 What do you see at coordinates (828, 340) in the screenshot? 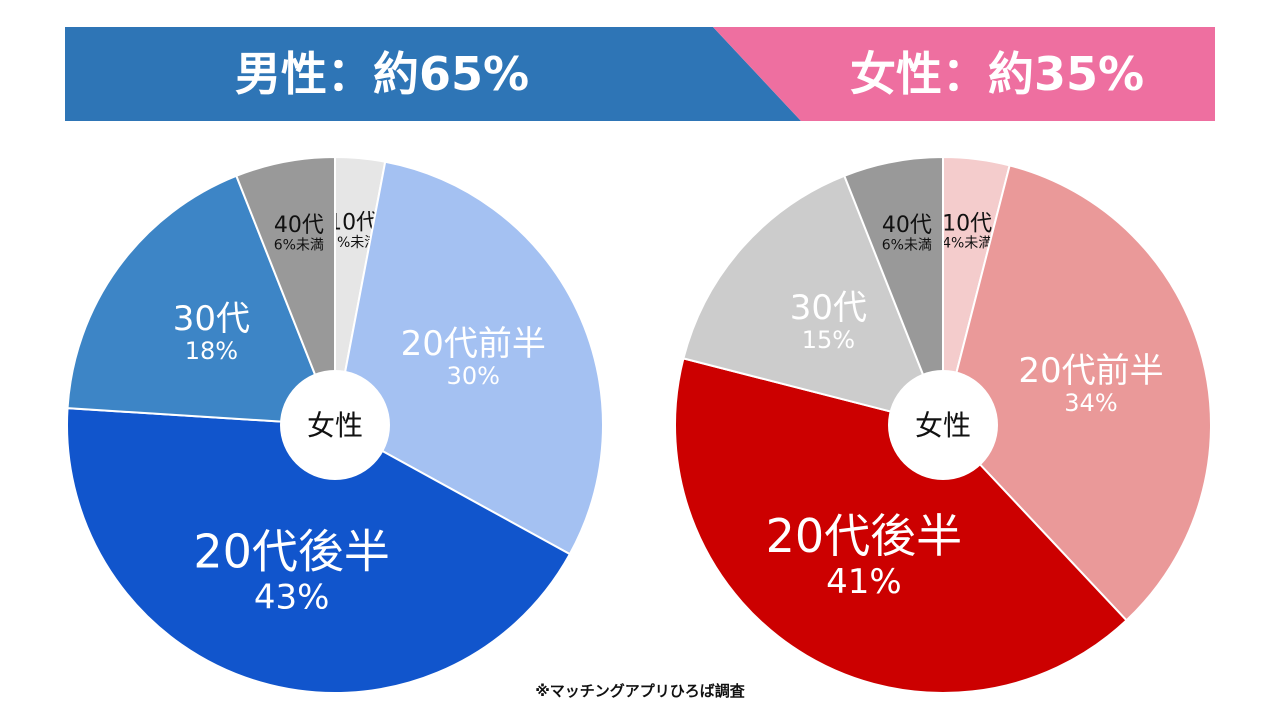
I see `slice-percent-label: 15%` at bounding box center [828, 340].